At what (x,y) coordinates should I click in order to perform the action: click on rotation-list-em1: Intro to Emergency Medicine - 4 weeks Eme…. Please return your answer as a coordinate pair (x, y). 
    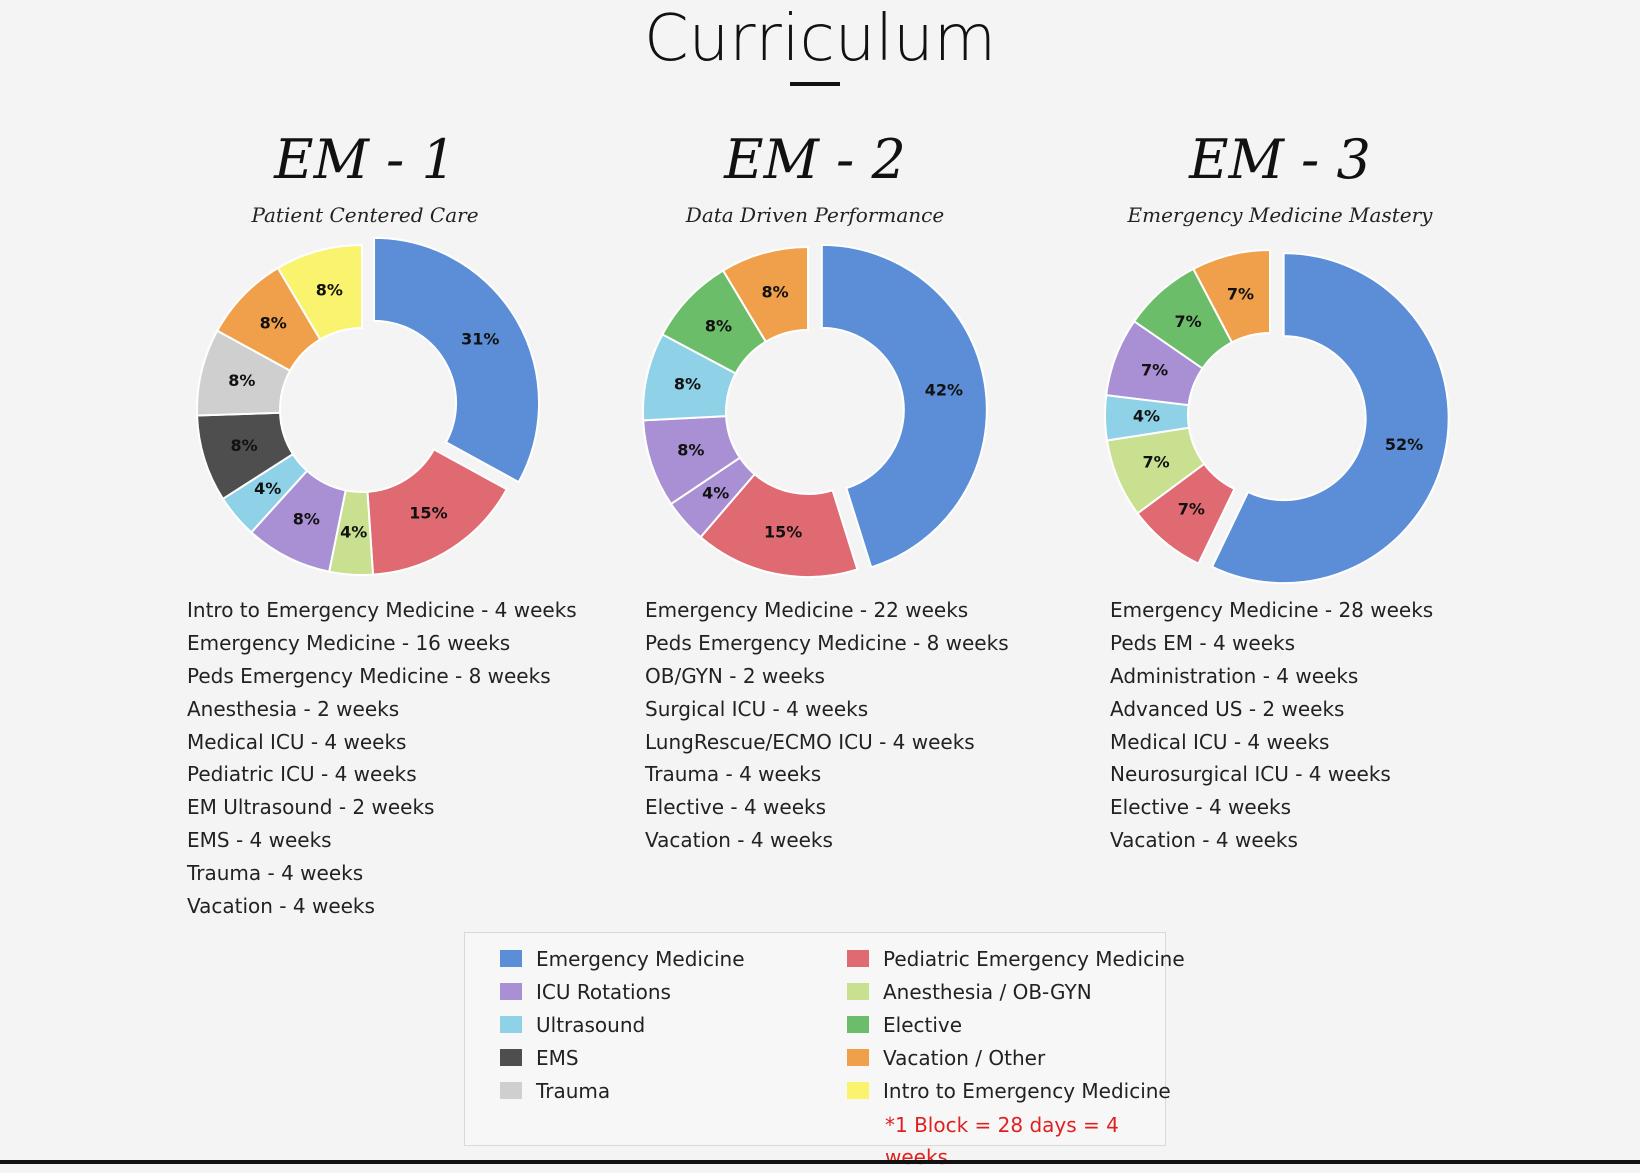
    Looking at the image, I should click on (382, 758).